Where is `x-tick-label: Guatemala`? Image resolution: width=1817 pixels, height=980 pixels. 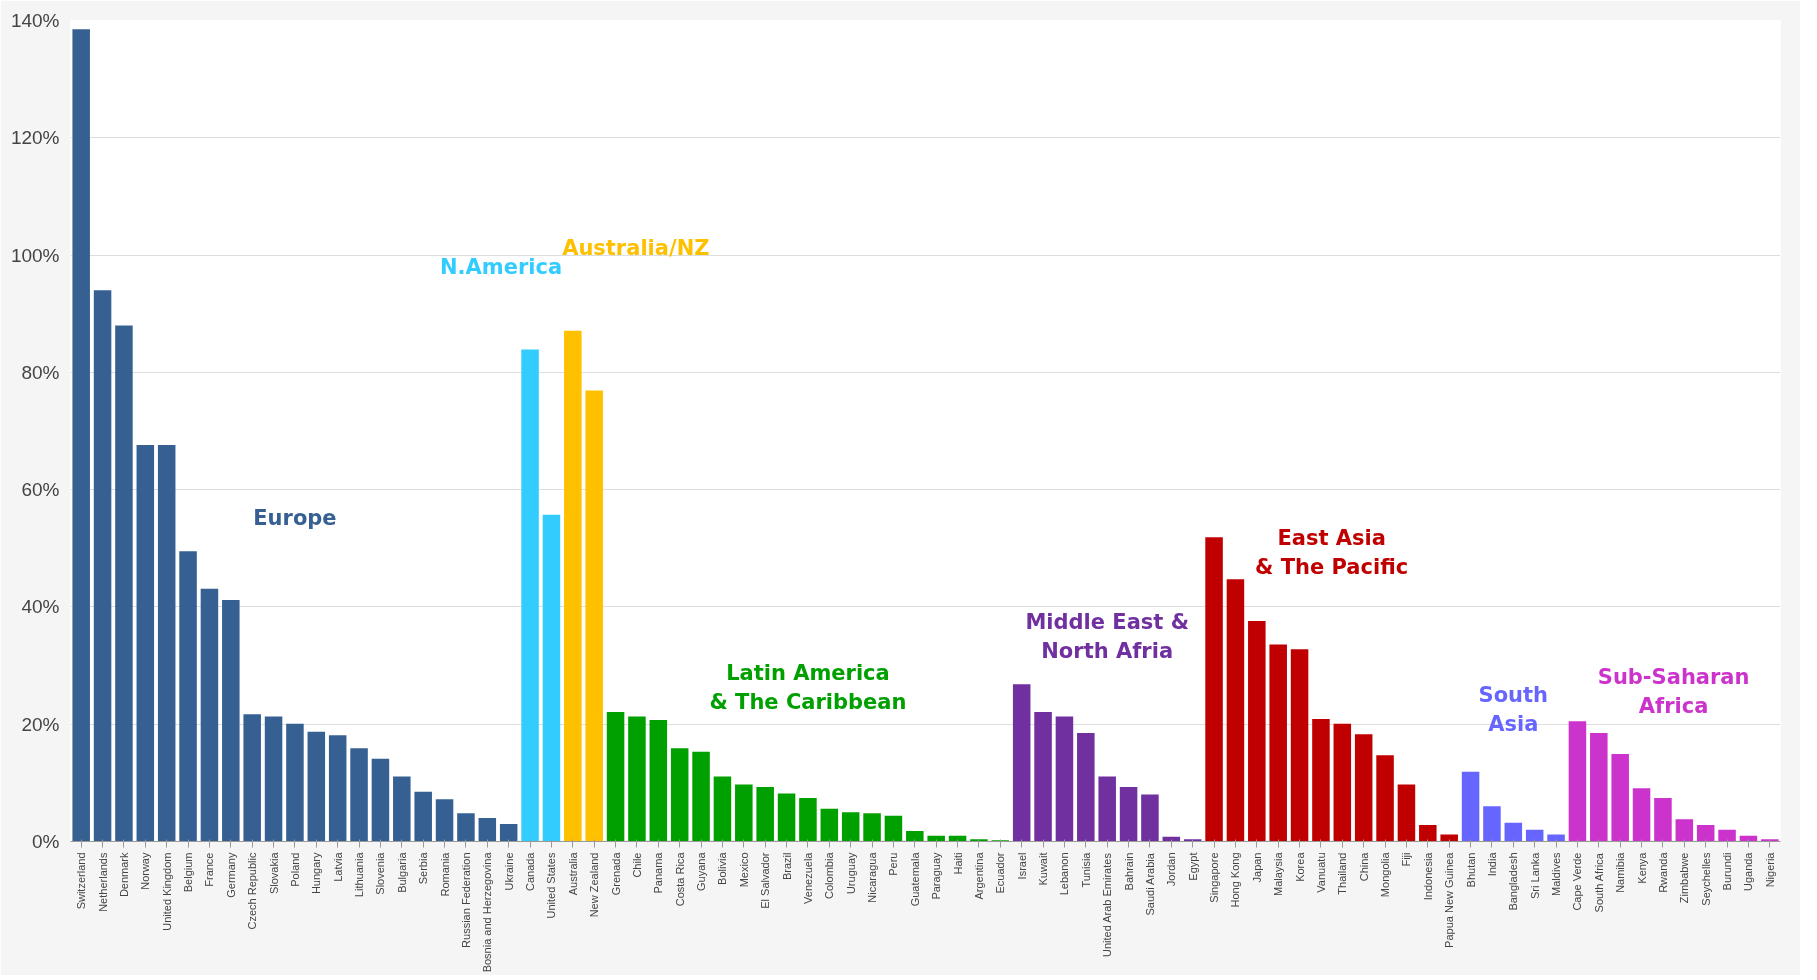
x-tick-label: Guatemala is located at coordinates (914, 879).